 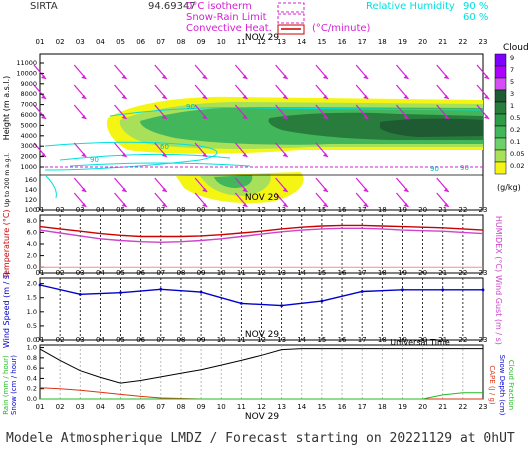 What do you see at coordinates (6, 310) in the screenshot?
I see `panel3-ylabel: Wind Speed (m / s)` at bounding box center [6, 310].